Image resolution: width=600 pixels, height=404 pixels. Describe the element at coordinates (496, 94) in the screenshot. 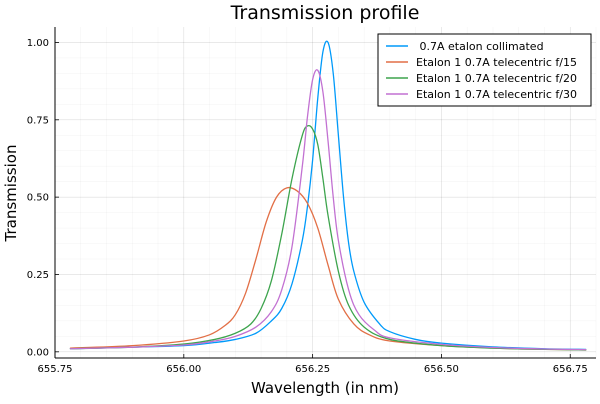

I see `legend-label: Etalon 1 0.7A telecentric f/30` at that location.